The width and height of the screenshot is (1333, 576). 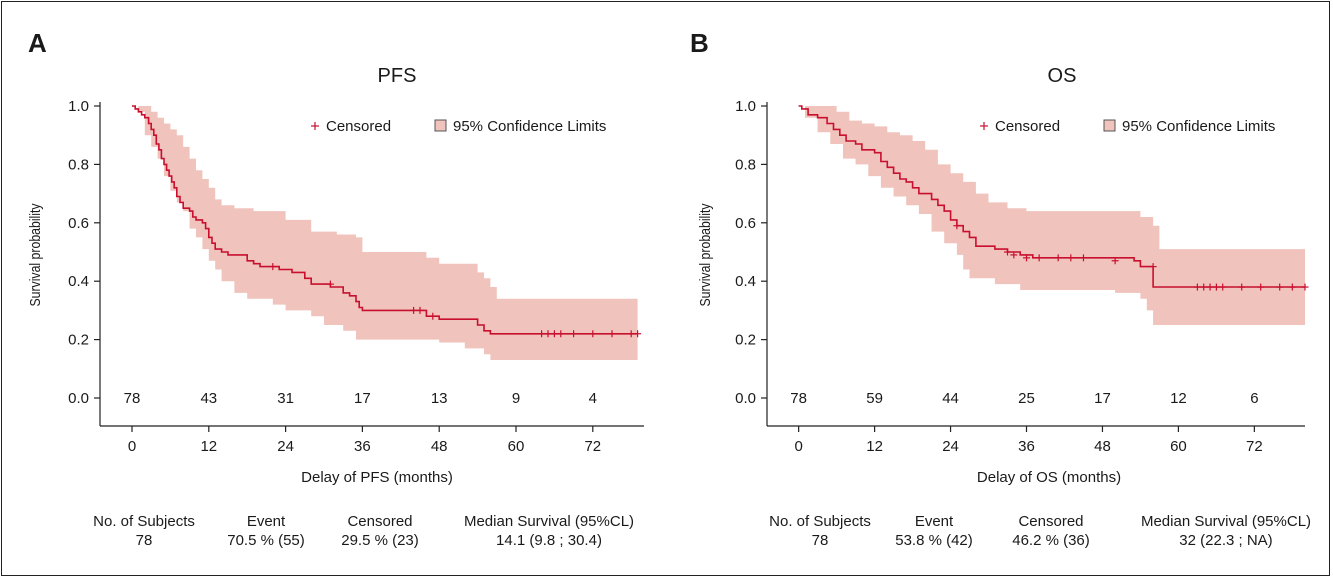 What do you see at coordinates (1051, 540) in the screenshot?
I see `summary-value: 46.2 % (36)` at bounding box center [1051, 540].